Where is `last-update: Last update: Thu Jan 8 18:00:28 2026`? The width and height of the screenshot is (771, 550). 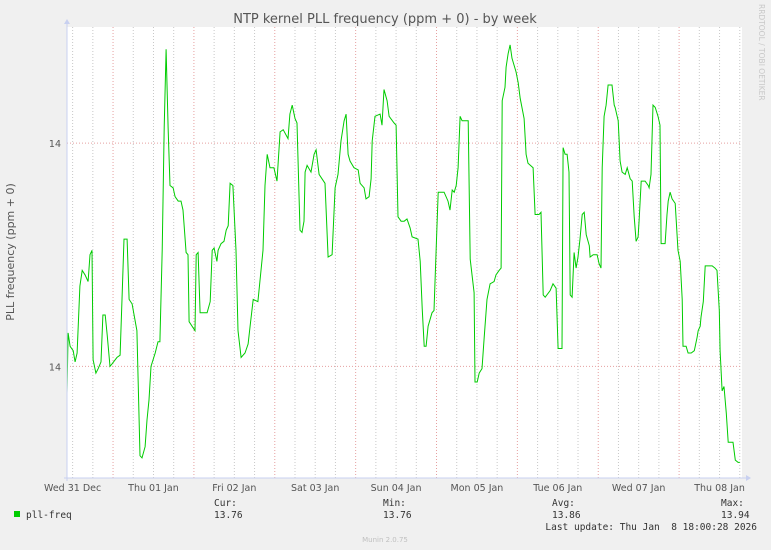 last-update: Last update: Thu Jan 8 18:00:28 2026 is located at coordinates (651, 527).